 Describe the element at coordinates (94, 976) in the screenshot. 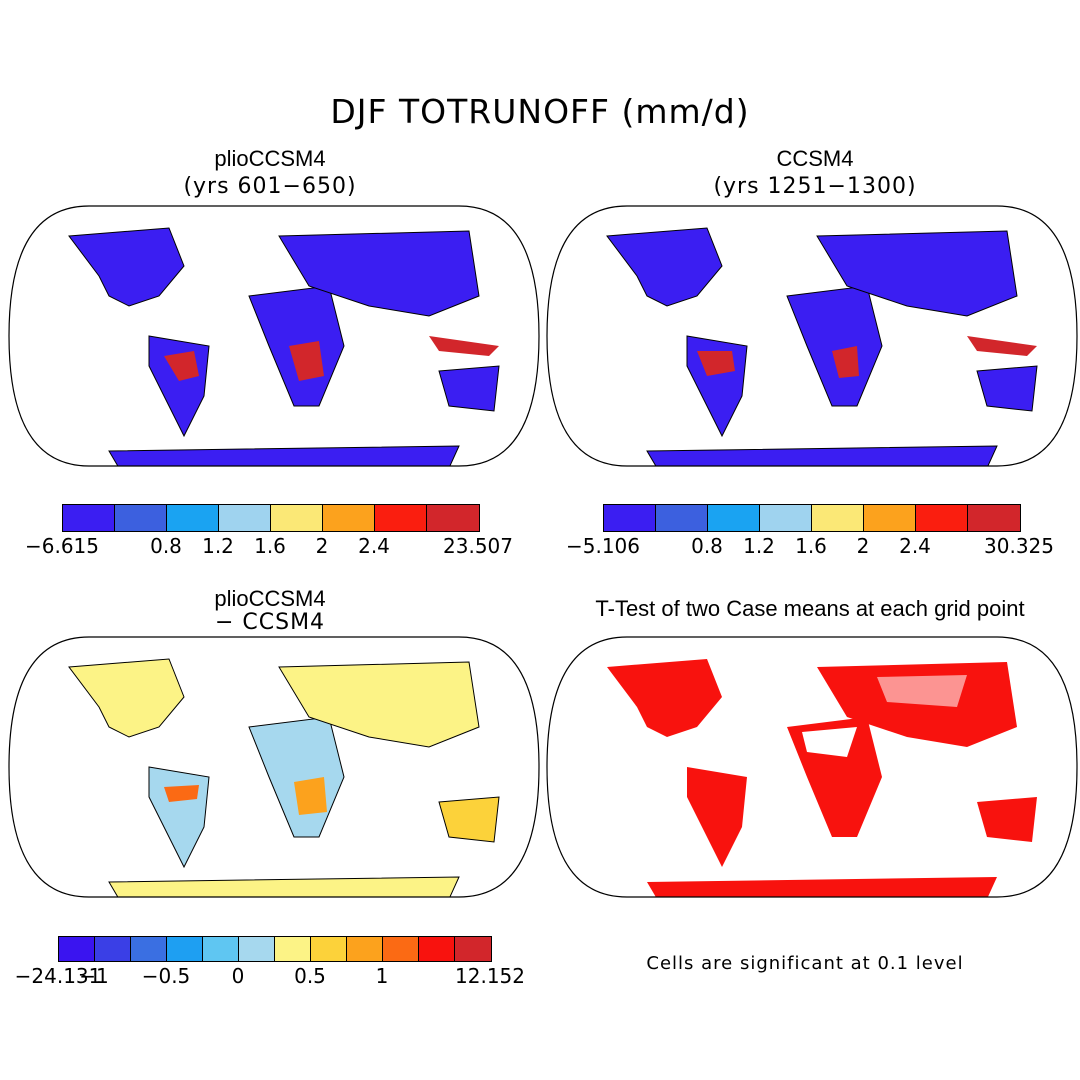

I see `colorbar-tick-label: −1` at that location.